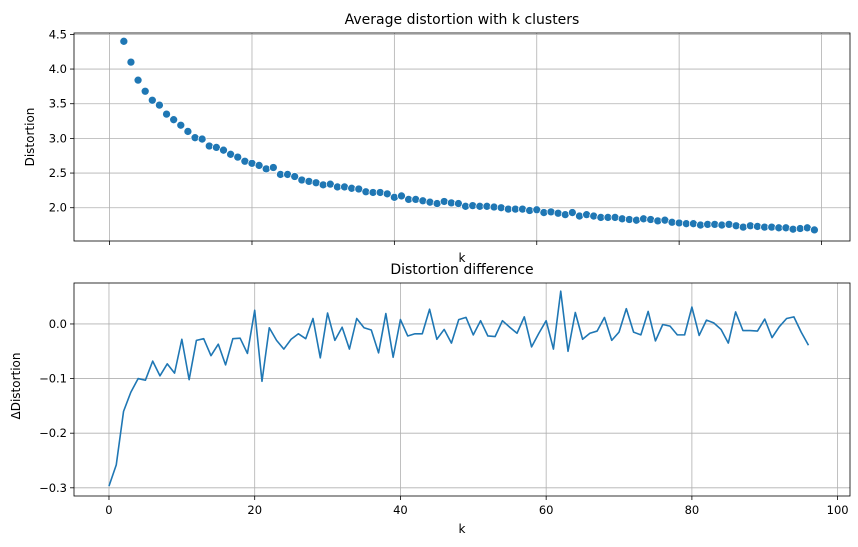 Image resolution: width=858 pixels, height=547 pixels. What do you see at coordinates (58, 173) in the screenshot?
I see `y-tick-label: 2.5` at bounding box center [58, 173].